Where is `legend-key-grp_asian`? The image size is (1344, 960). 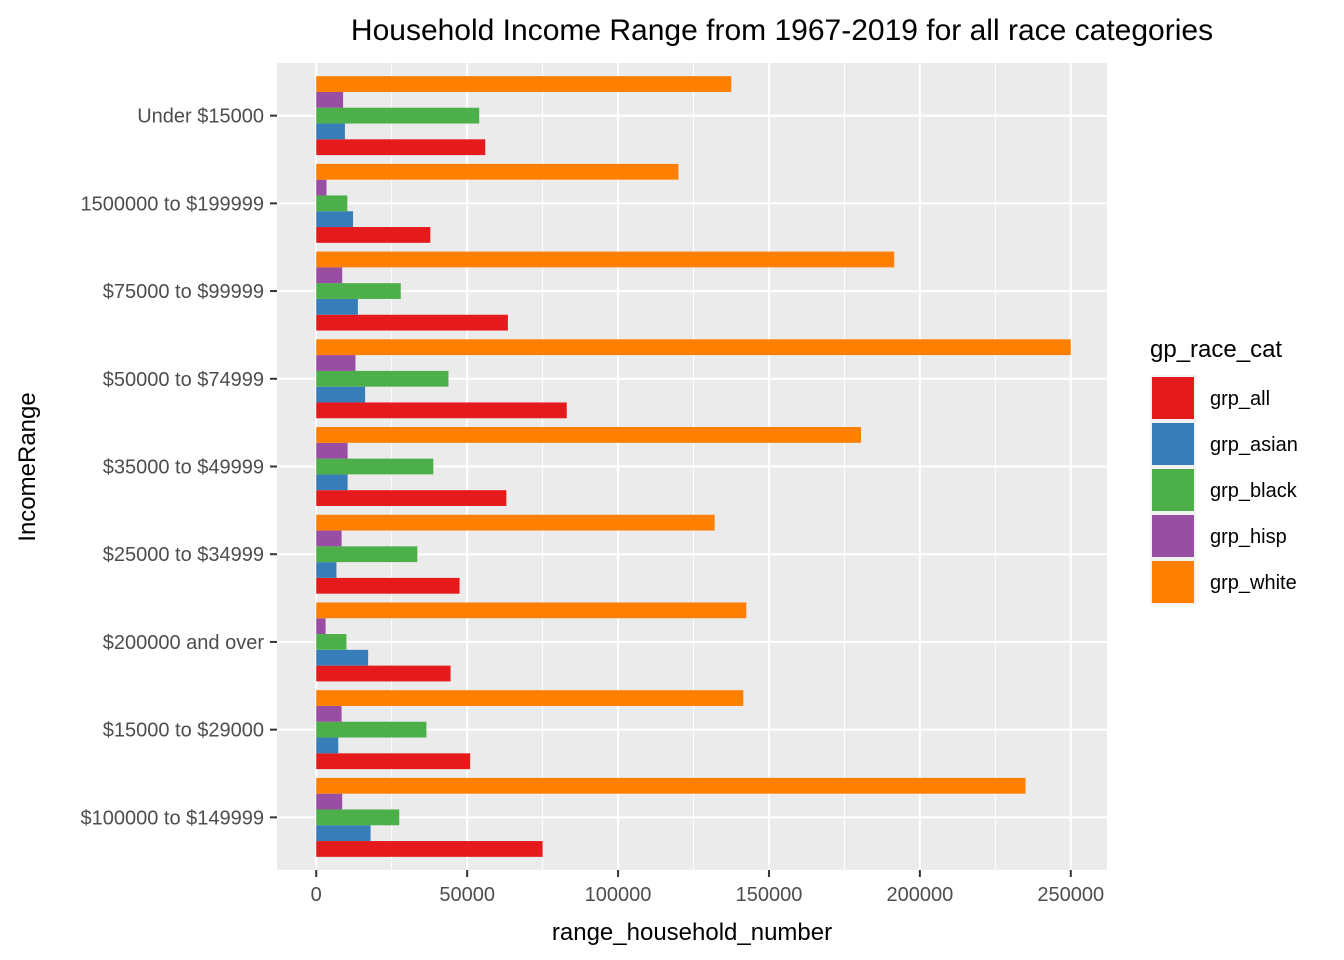 legend-key-grp_asian is located at coordinates (1173, 444).